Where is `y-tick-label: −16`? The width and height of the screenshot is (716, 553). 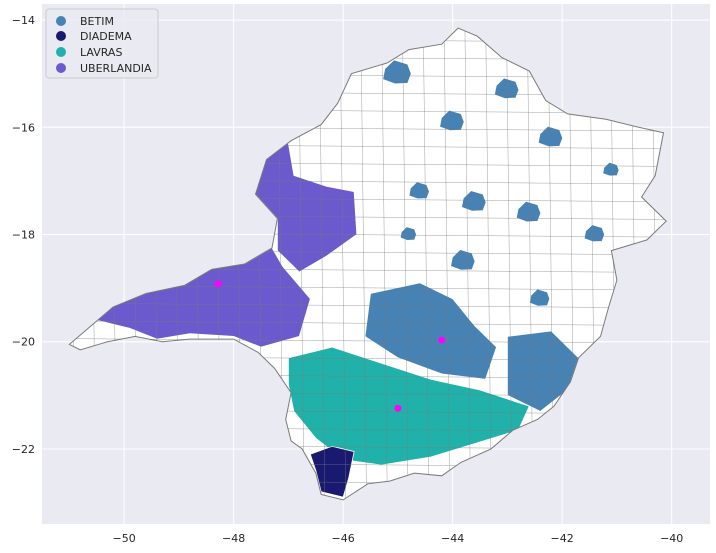
y-tick-label: −16 is located at coordinates (23, 127).